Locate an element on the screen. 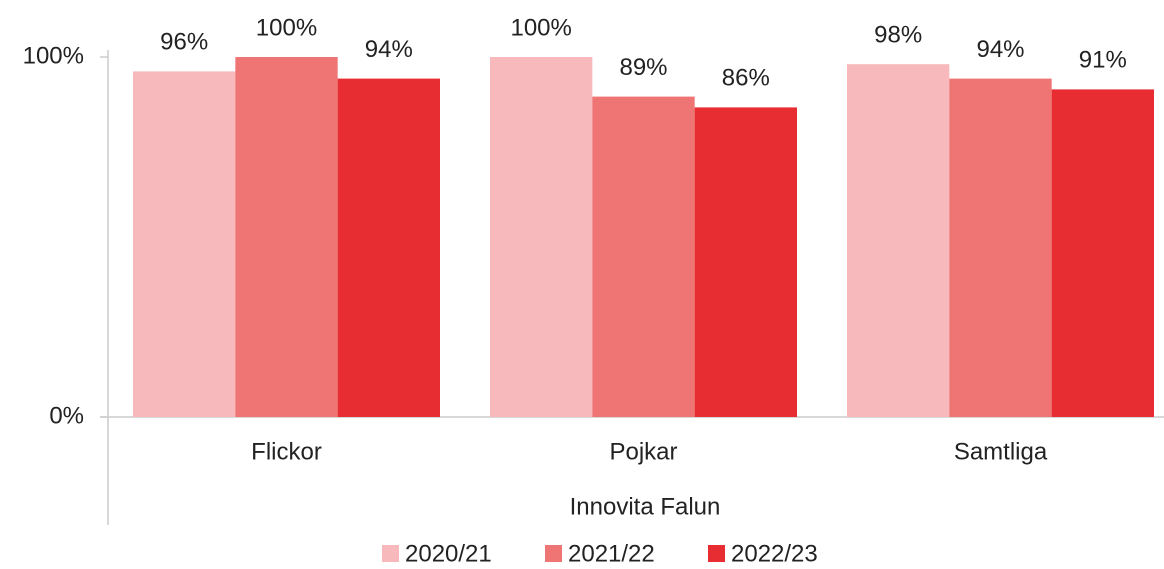 Image resolution: width=1164 pixels, height=569 pixels. x-axis-label: Innovita Falun is located at coordinates (645, 506).